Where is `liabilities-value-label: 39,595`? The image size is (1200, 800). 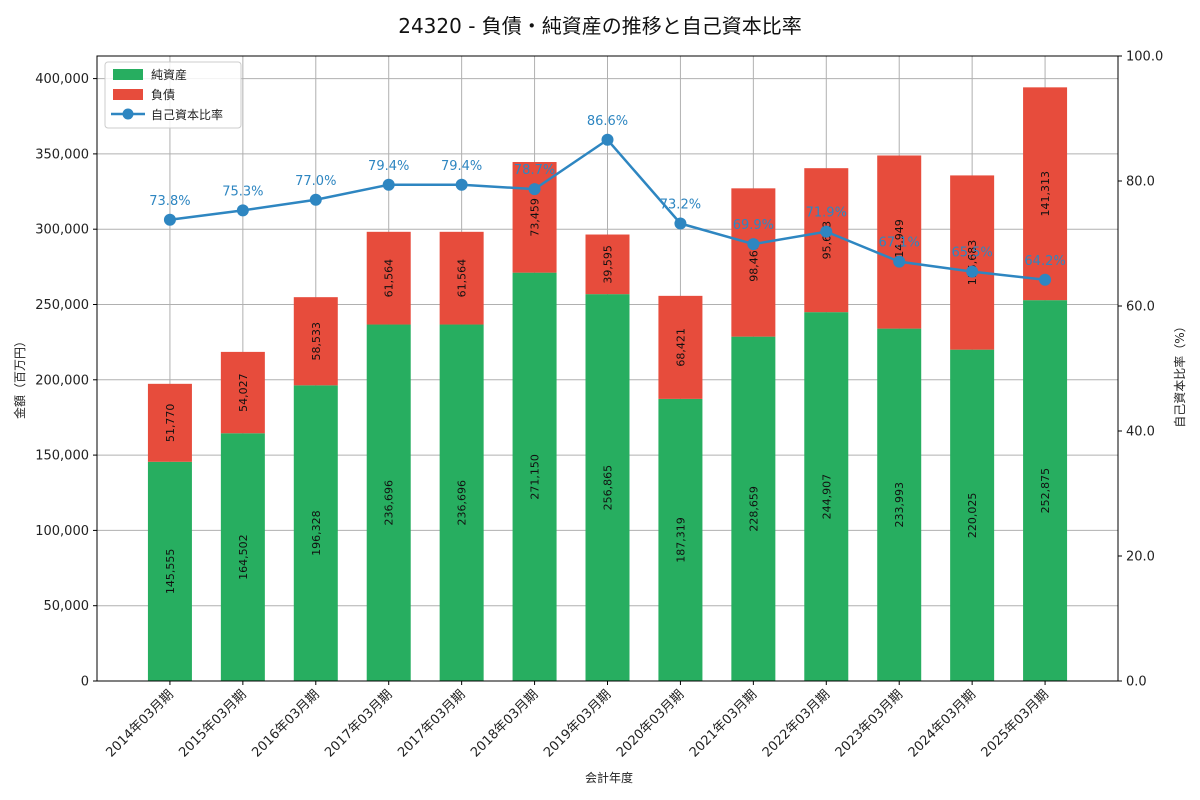 liabilities-value-label: 39,595 is located at coordinates (608, 264).